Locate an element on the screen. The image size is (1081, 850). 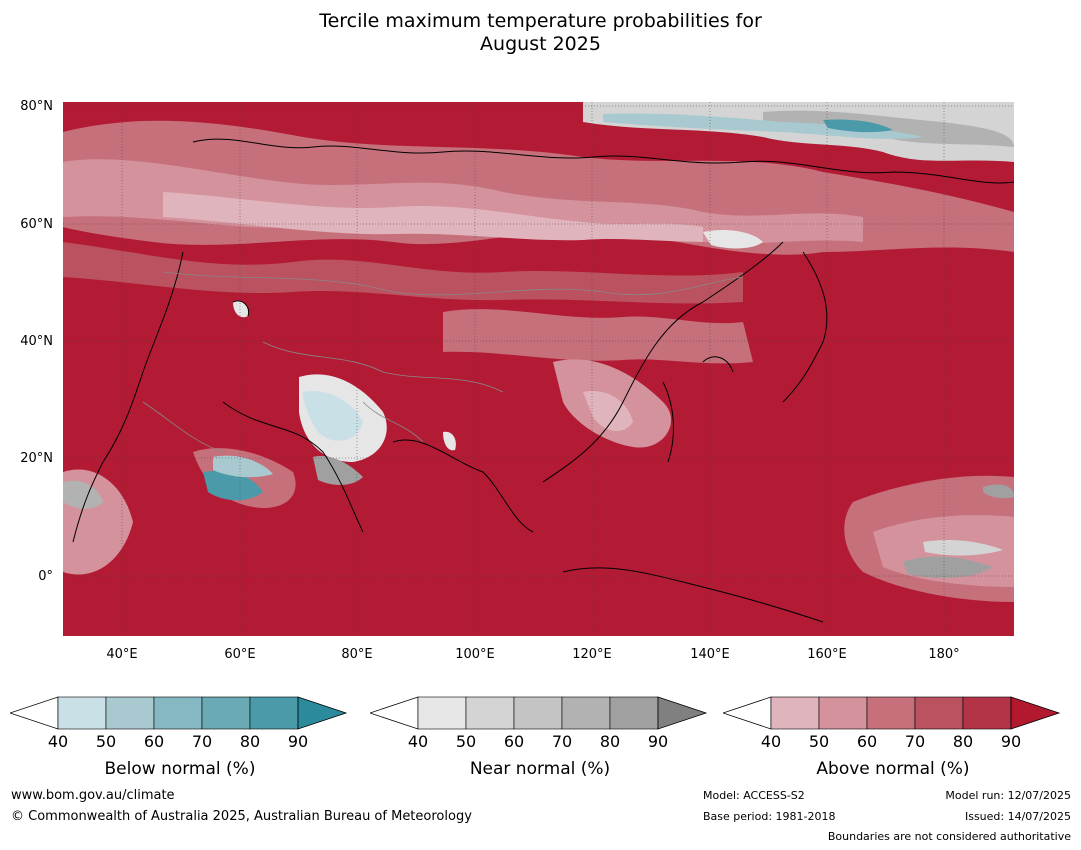
lat-label-40n: 40°N is located at coordinates (36, 341).